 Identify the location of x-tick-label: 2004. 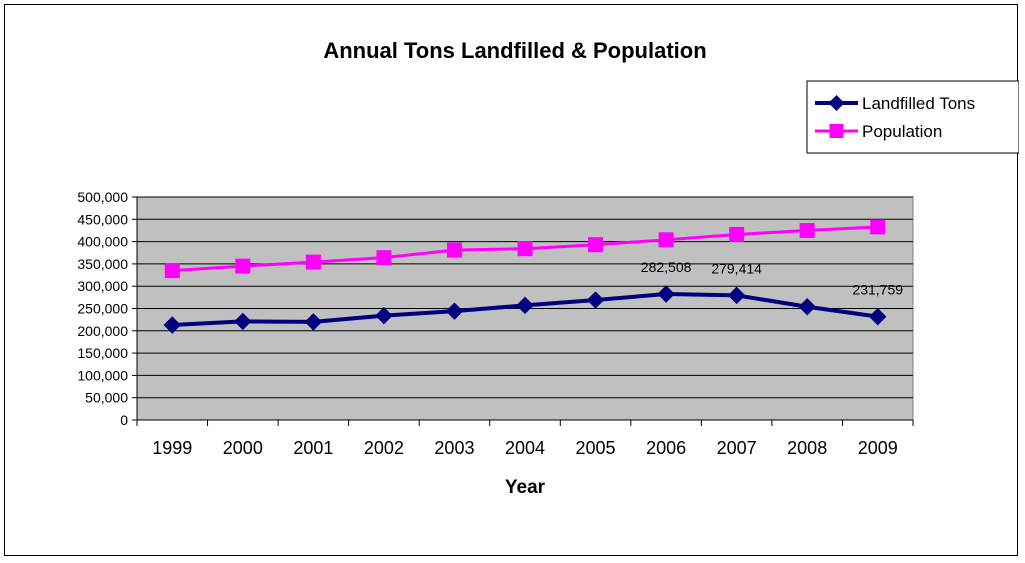
(525, 448).